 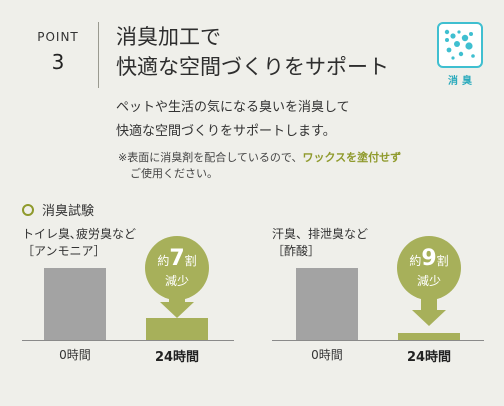 What do you see at coordinates (79, 234) in the screenshot?
I see `chart-title: トイレ臭､疲労臭など` at bounding box center [79, 234].